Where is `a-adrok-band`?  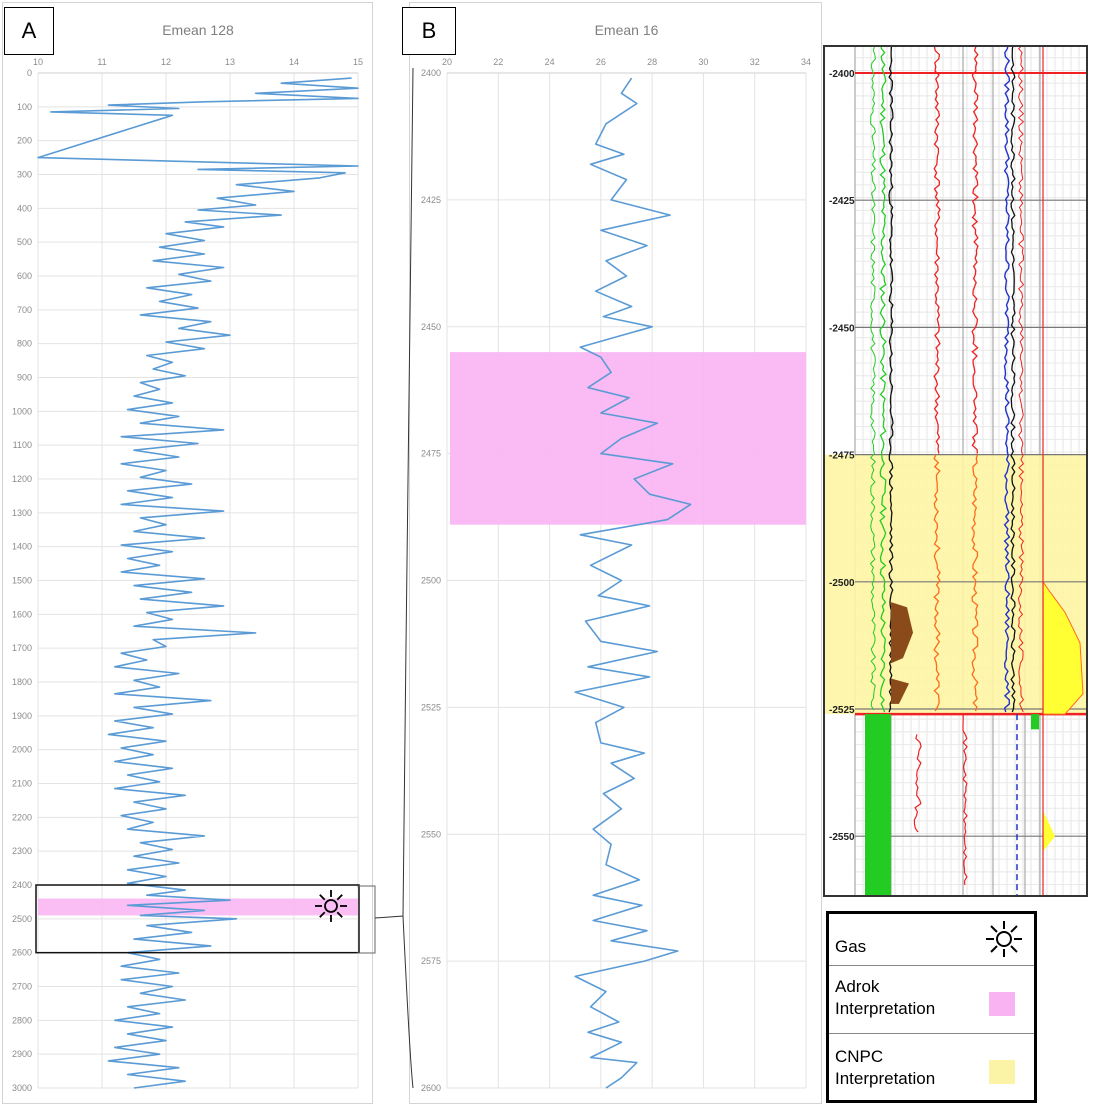 a-adrok-band is located at coordinates (198, 907).